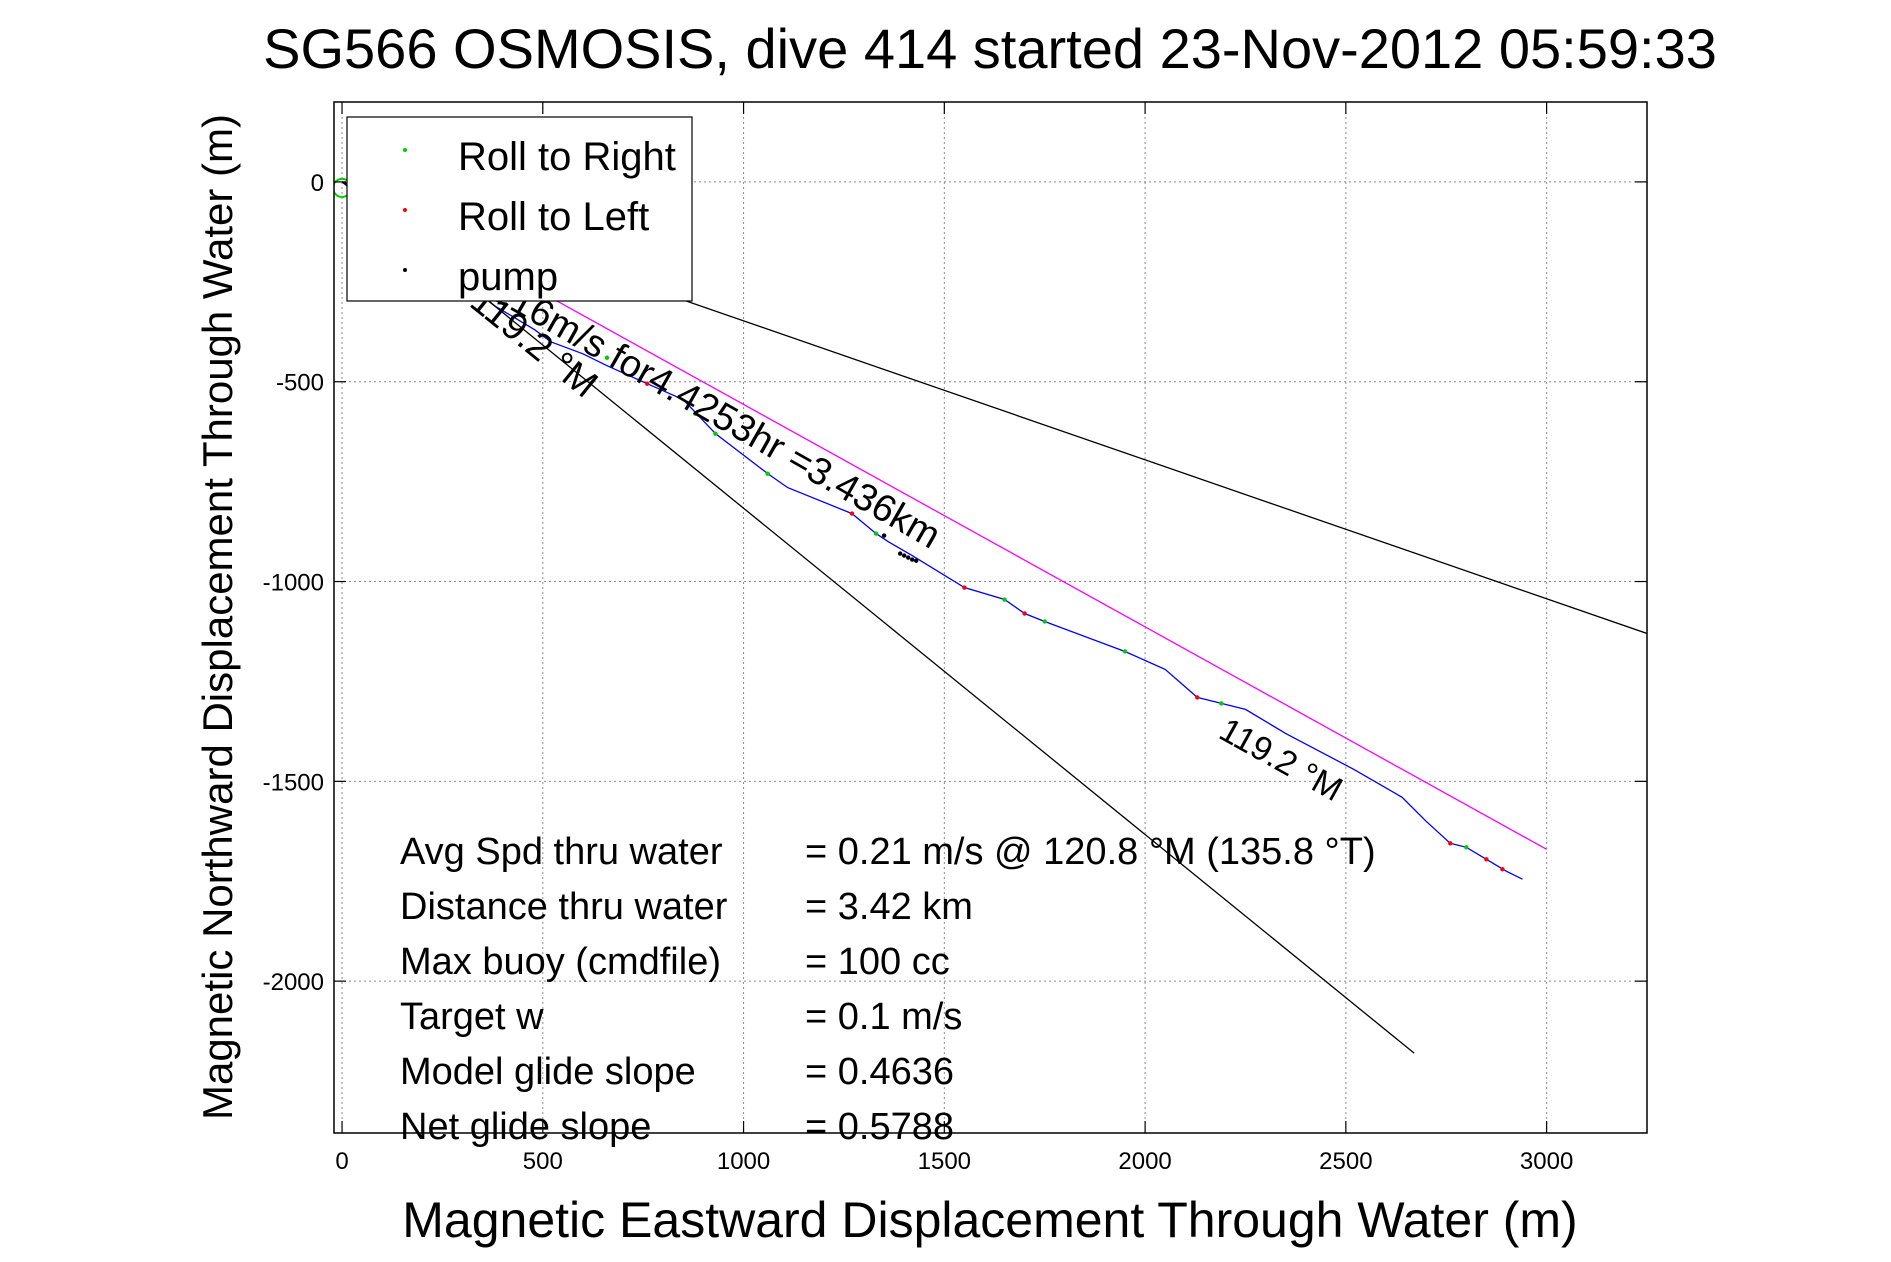  Describe the element at coordinates (944, 1161) in the screenshot. I see `x-tick-label: 1500` at that location.